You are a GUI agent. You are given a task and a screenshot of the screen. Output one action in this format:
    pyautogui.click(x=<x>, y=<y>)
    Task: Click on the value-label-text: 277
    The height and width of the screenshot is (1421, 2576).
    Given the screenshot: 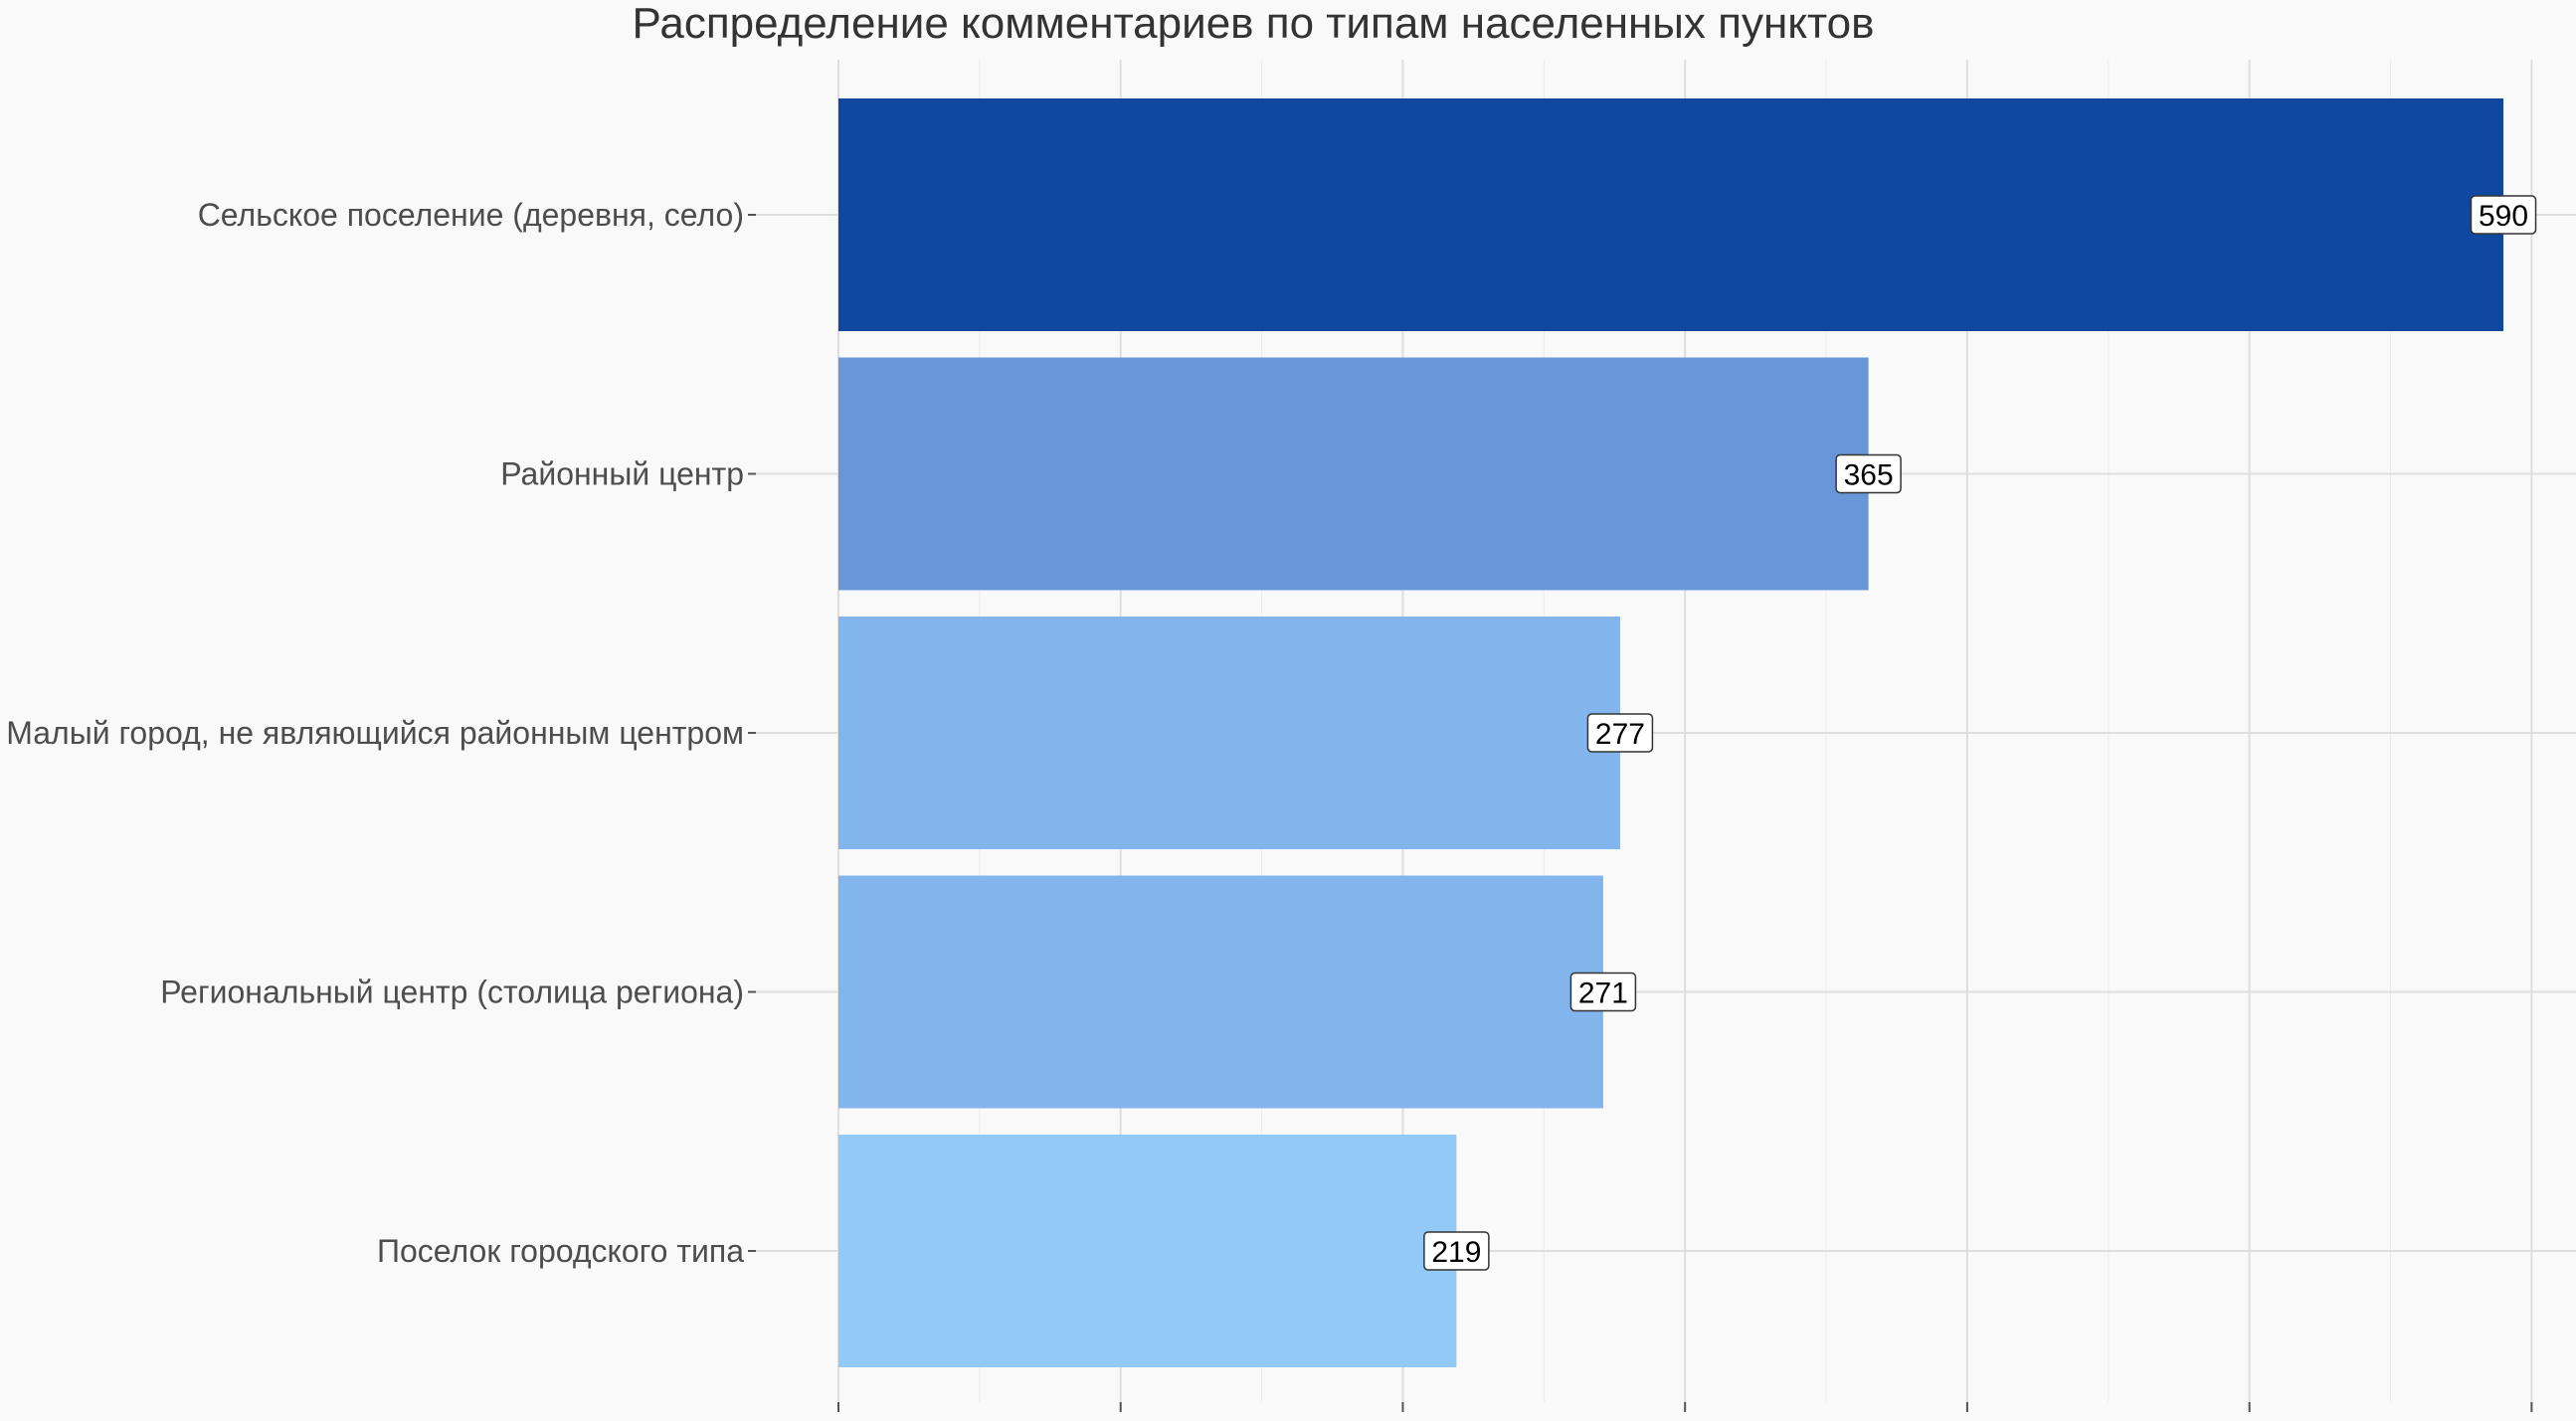 What is the action you would take?
    pyautogui.click(x=1620, y=734)
    